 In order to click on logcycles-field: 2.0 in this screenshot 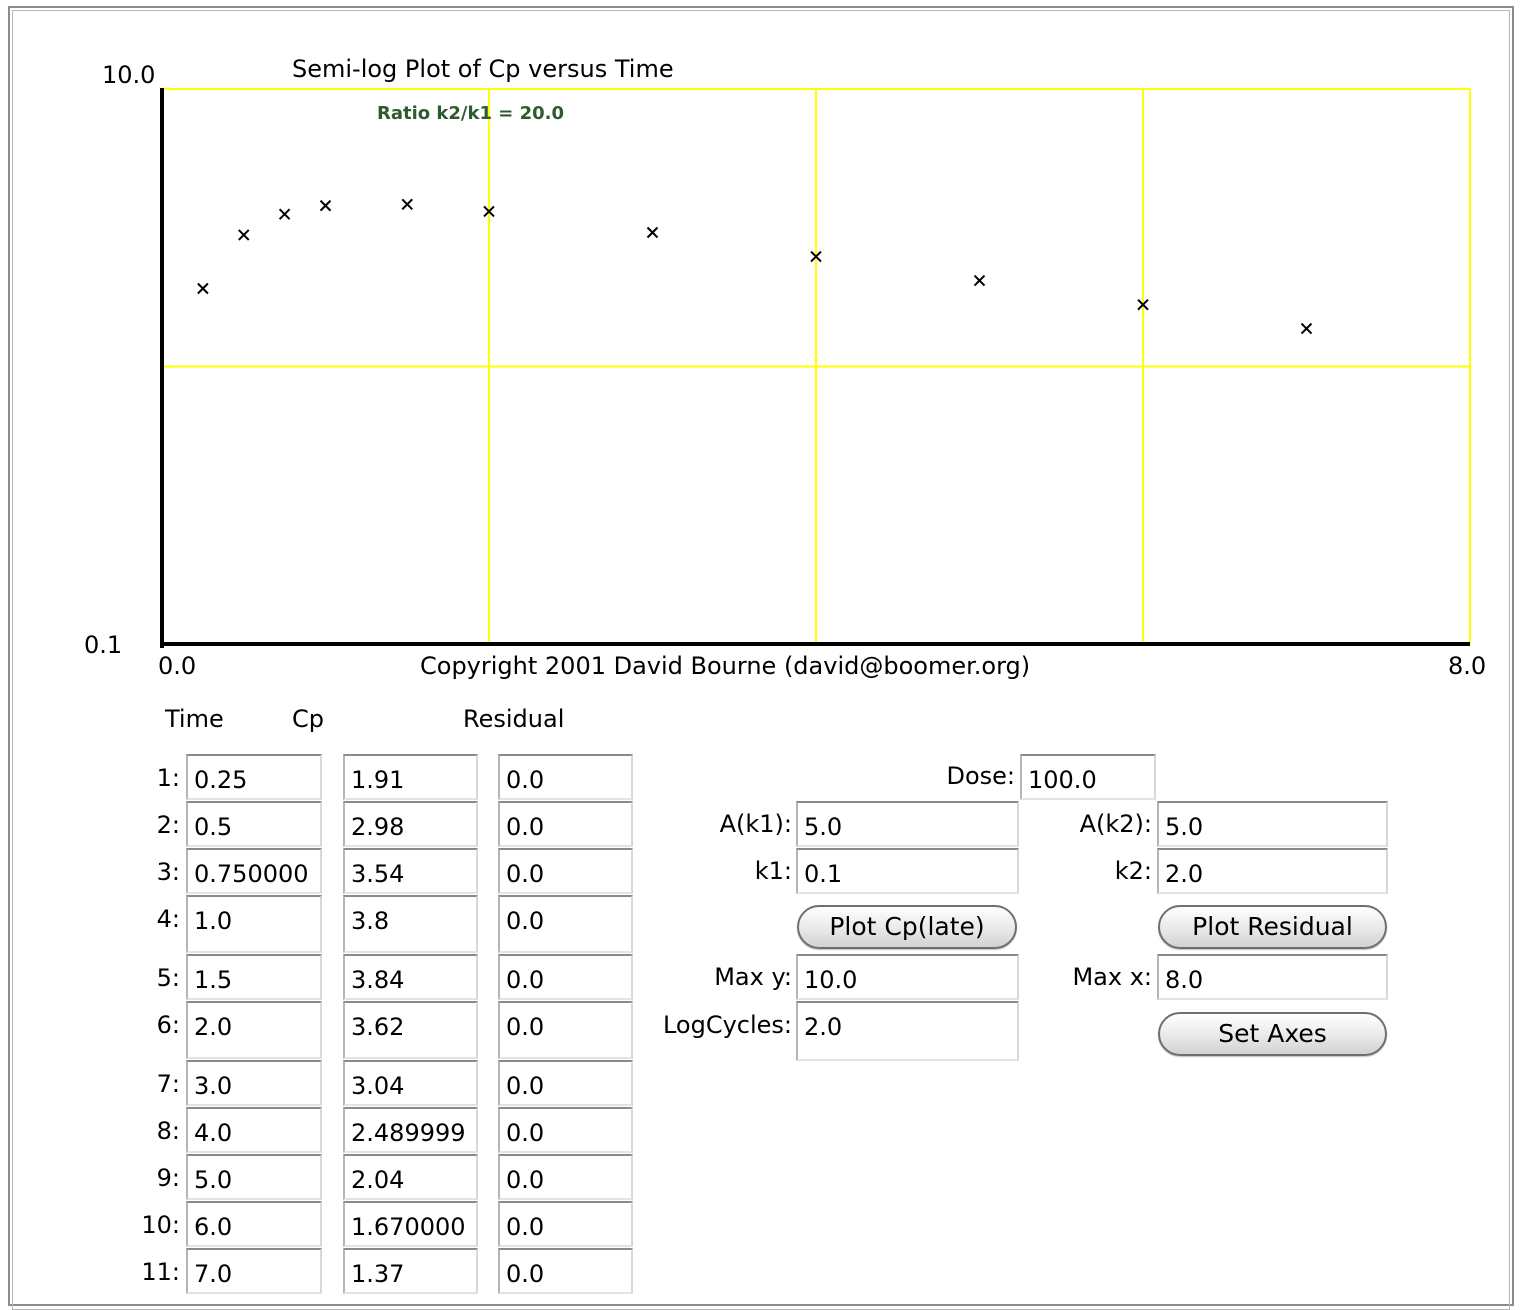, I will do `click(907, 1031)`.